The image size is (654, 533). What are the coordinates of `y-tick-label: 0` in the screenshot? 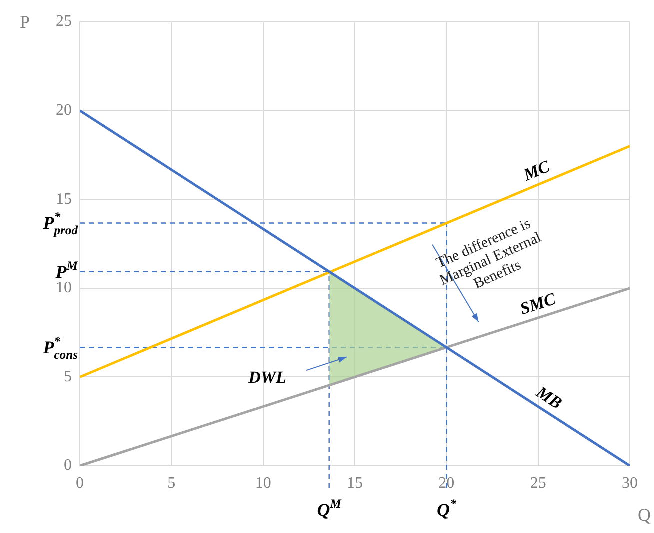 It's located at (68, 465).